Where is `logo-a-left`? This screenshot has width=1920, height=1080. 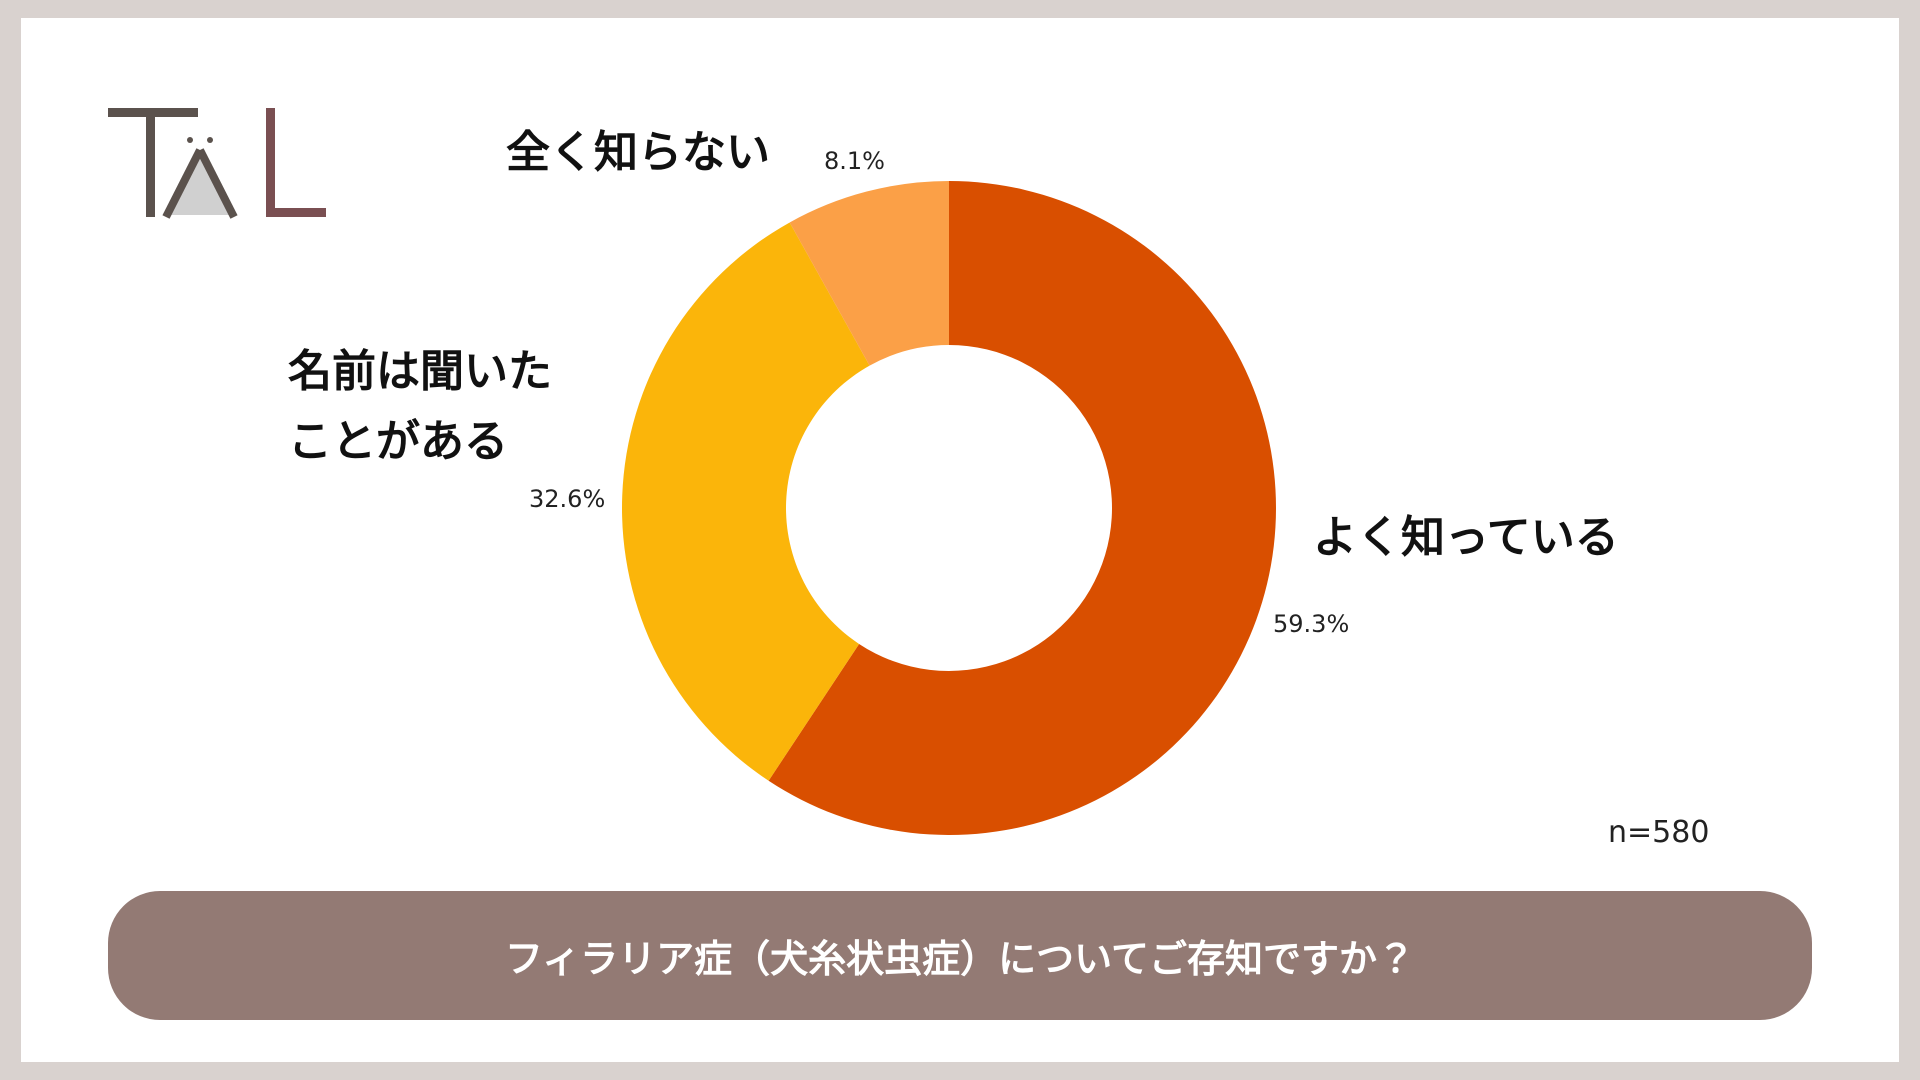
logo-a-left is located at coordinates (183, 183).